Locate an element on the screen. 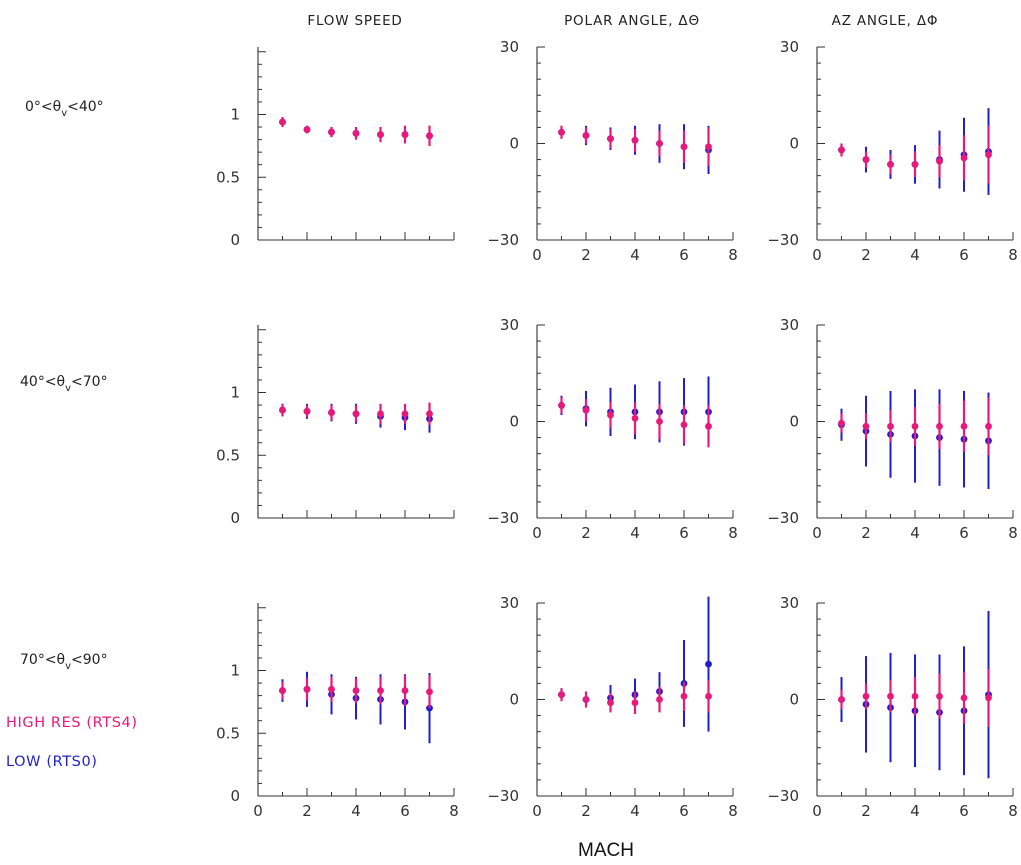  panel-r1-az-angle-x-tick-label: 0 is located at coordinates (817, 533).